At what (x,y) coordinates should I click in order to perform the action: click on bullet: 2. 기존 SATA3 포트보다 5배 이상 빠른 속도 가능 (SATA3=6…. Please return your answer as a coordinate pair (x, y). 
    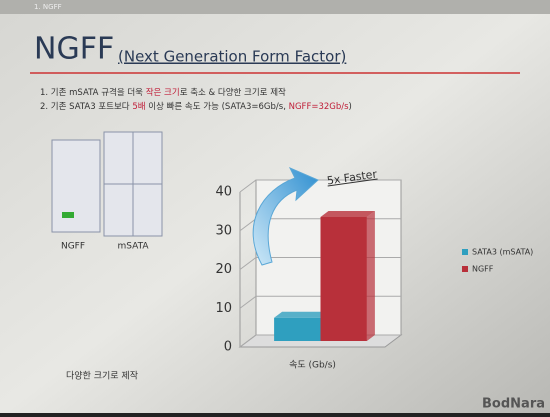
    Looking at the image, I should click on (196, 106).